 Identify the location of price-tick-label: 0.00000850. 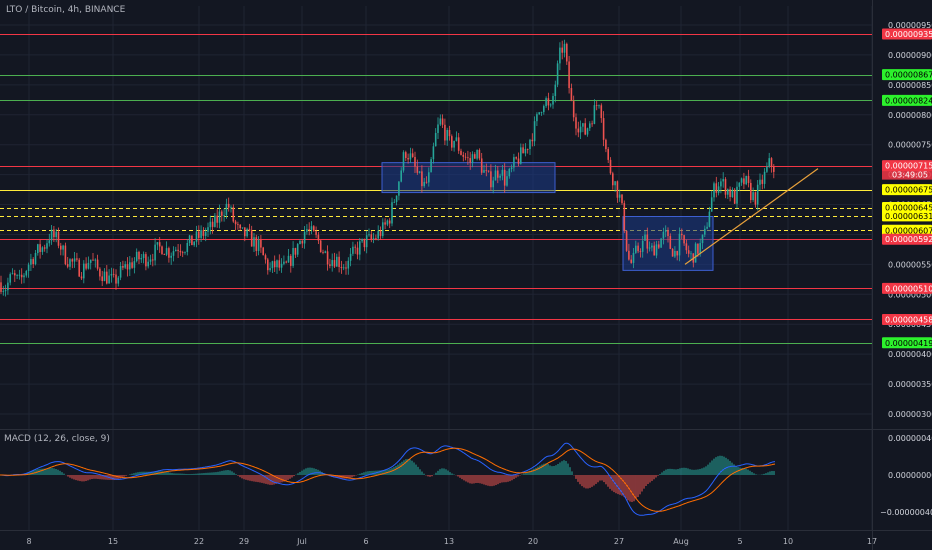
(910, 85).